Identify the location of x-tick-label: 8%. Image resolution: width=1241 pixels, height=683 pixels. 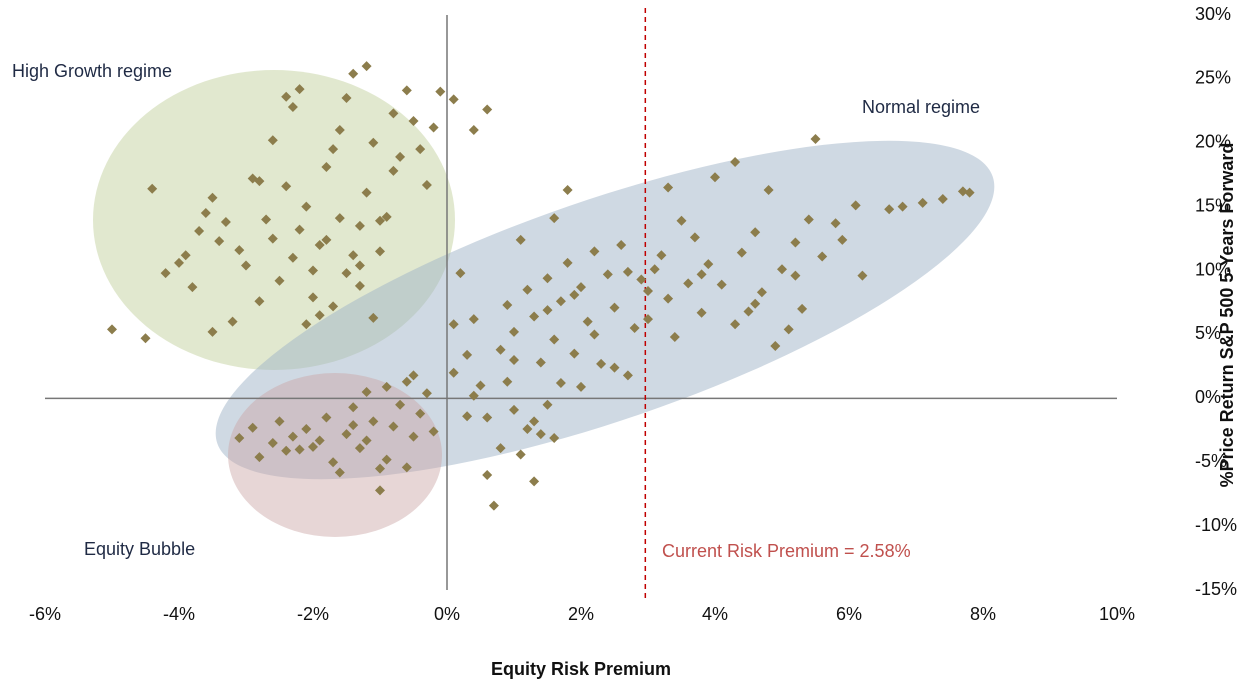
(983, 614).